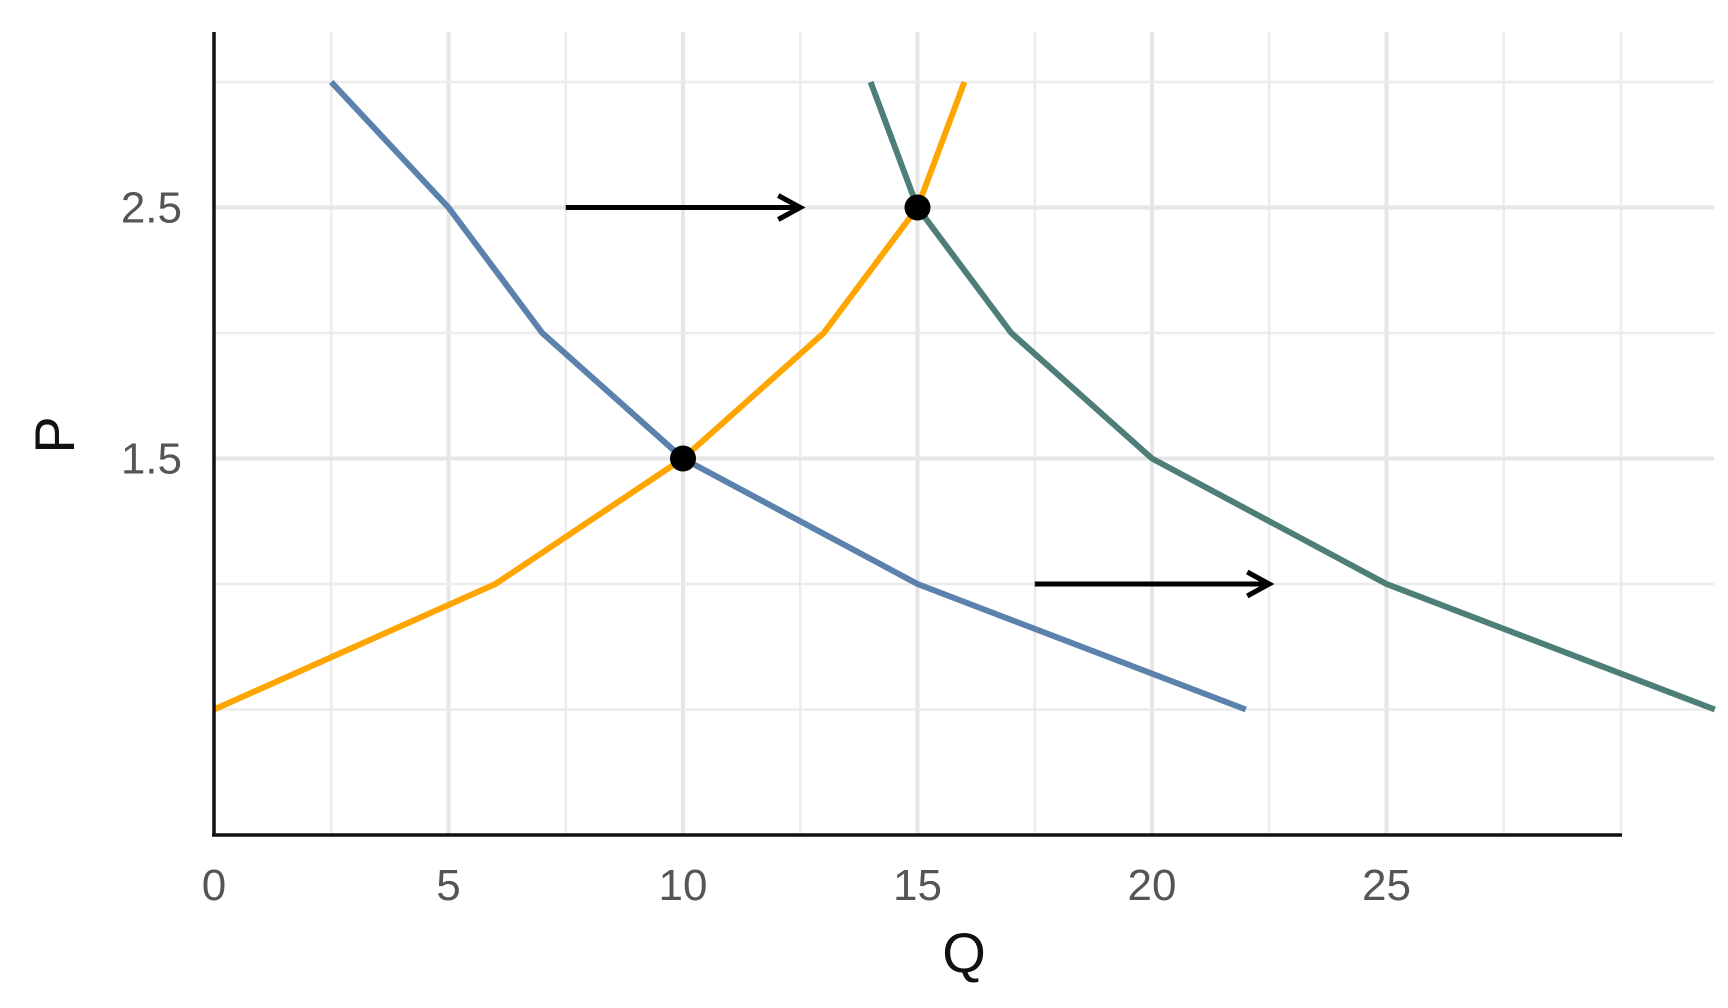 This screenshot has height=1008, width=1728. I want to click on y-tick-label: 2.5, so click(151, 208).